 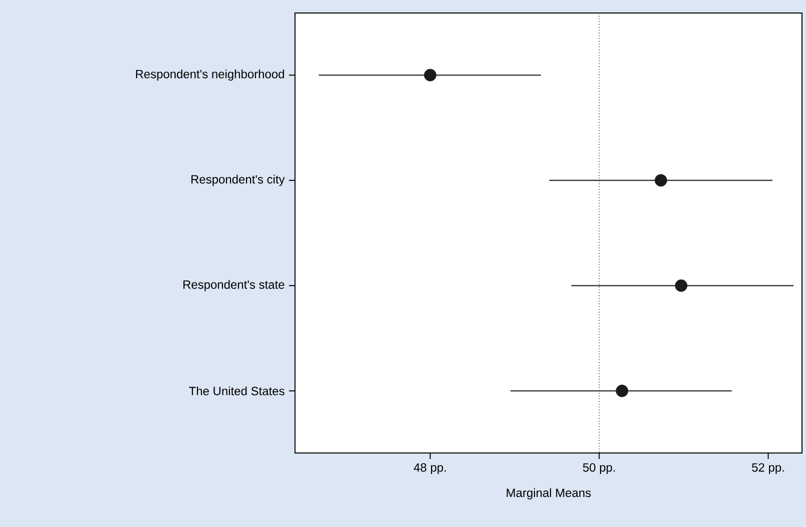 I want to click on x-axis-title: Marginal Means, so click(x=548, y=494).